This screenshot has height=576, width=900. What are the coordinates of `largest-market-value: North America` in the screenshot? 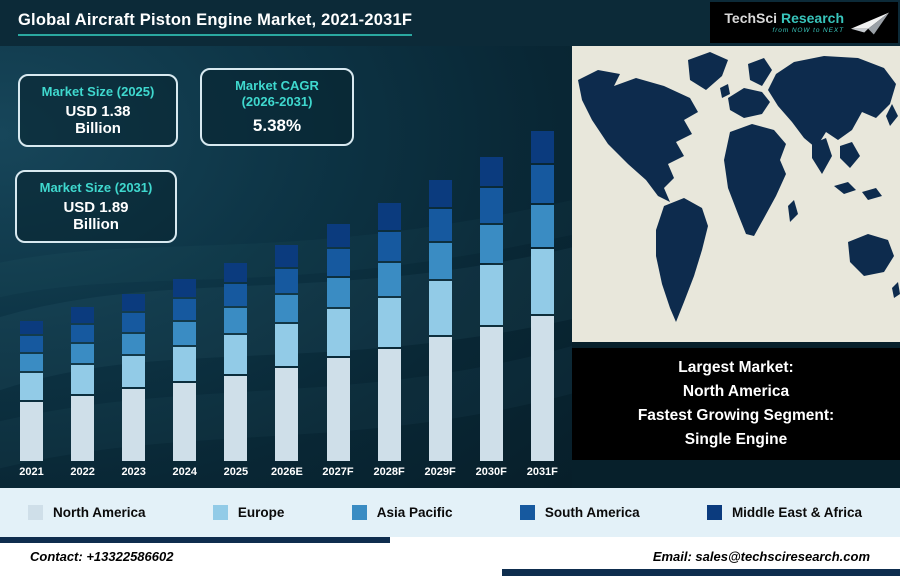 It's located at (736, 391).